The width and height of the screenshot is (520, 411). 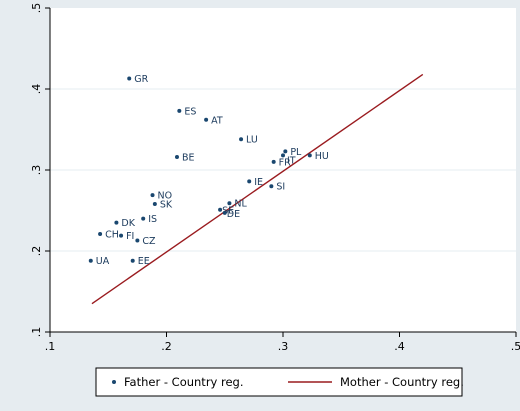 I want to click on point-label-hu: HU, so click(x=322, y=156).